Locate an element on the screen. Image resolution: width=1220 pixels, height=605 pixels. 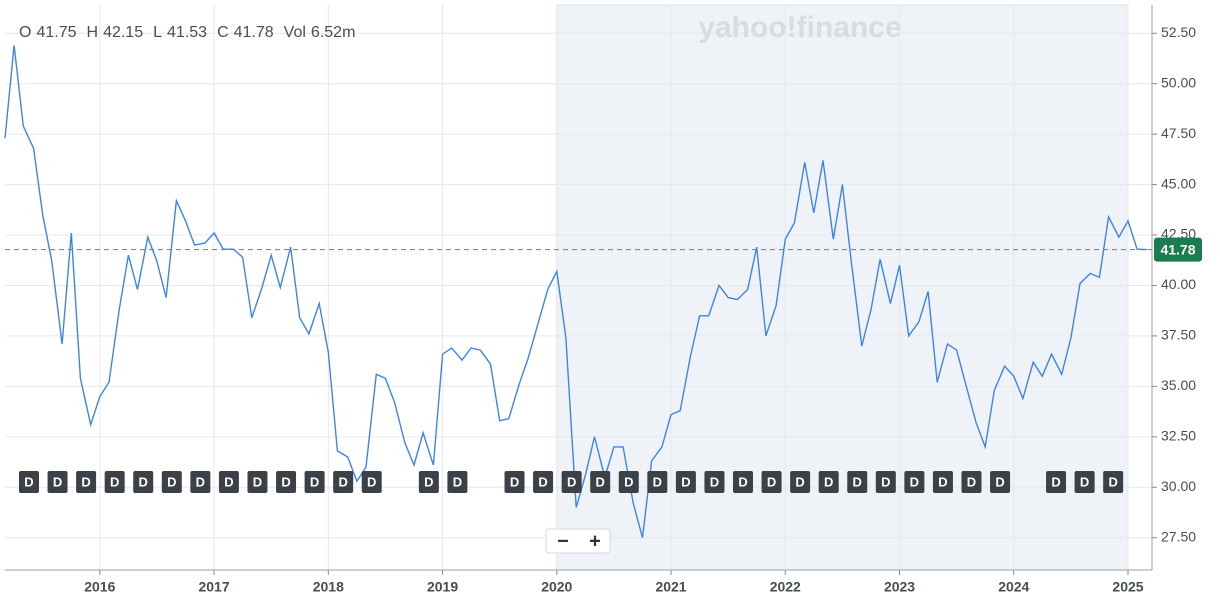
y-tick-label: 37.50 is located at coordinates (1178, 335).